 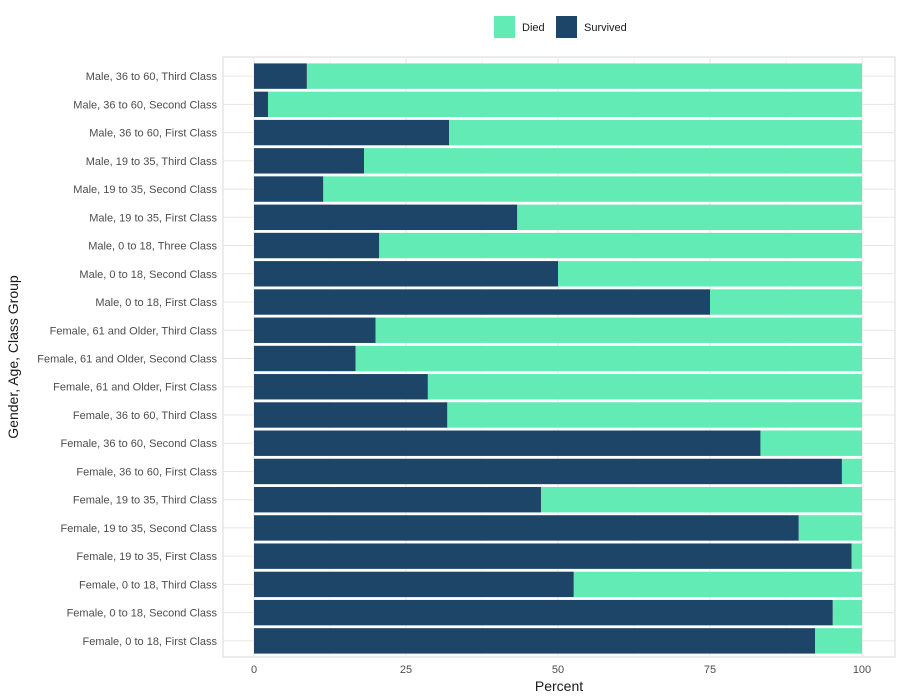 I want to click on x-tick-label: 0, so click(x=254, y=670).